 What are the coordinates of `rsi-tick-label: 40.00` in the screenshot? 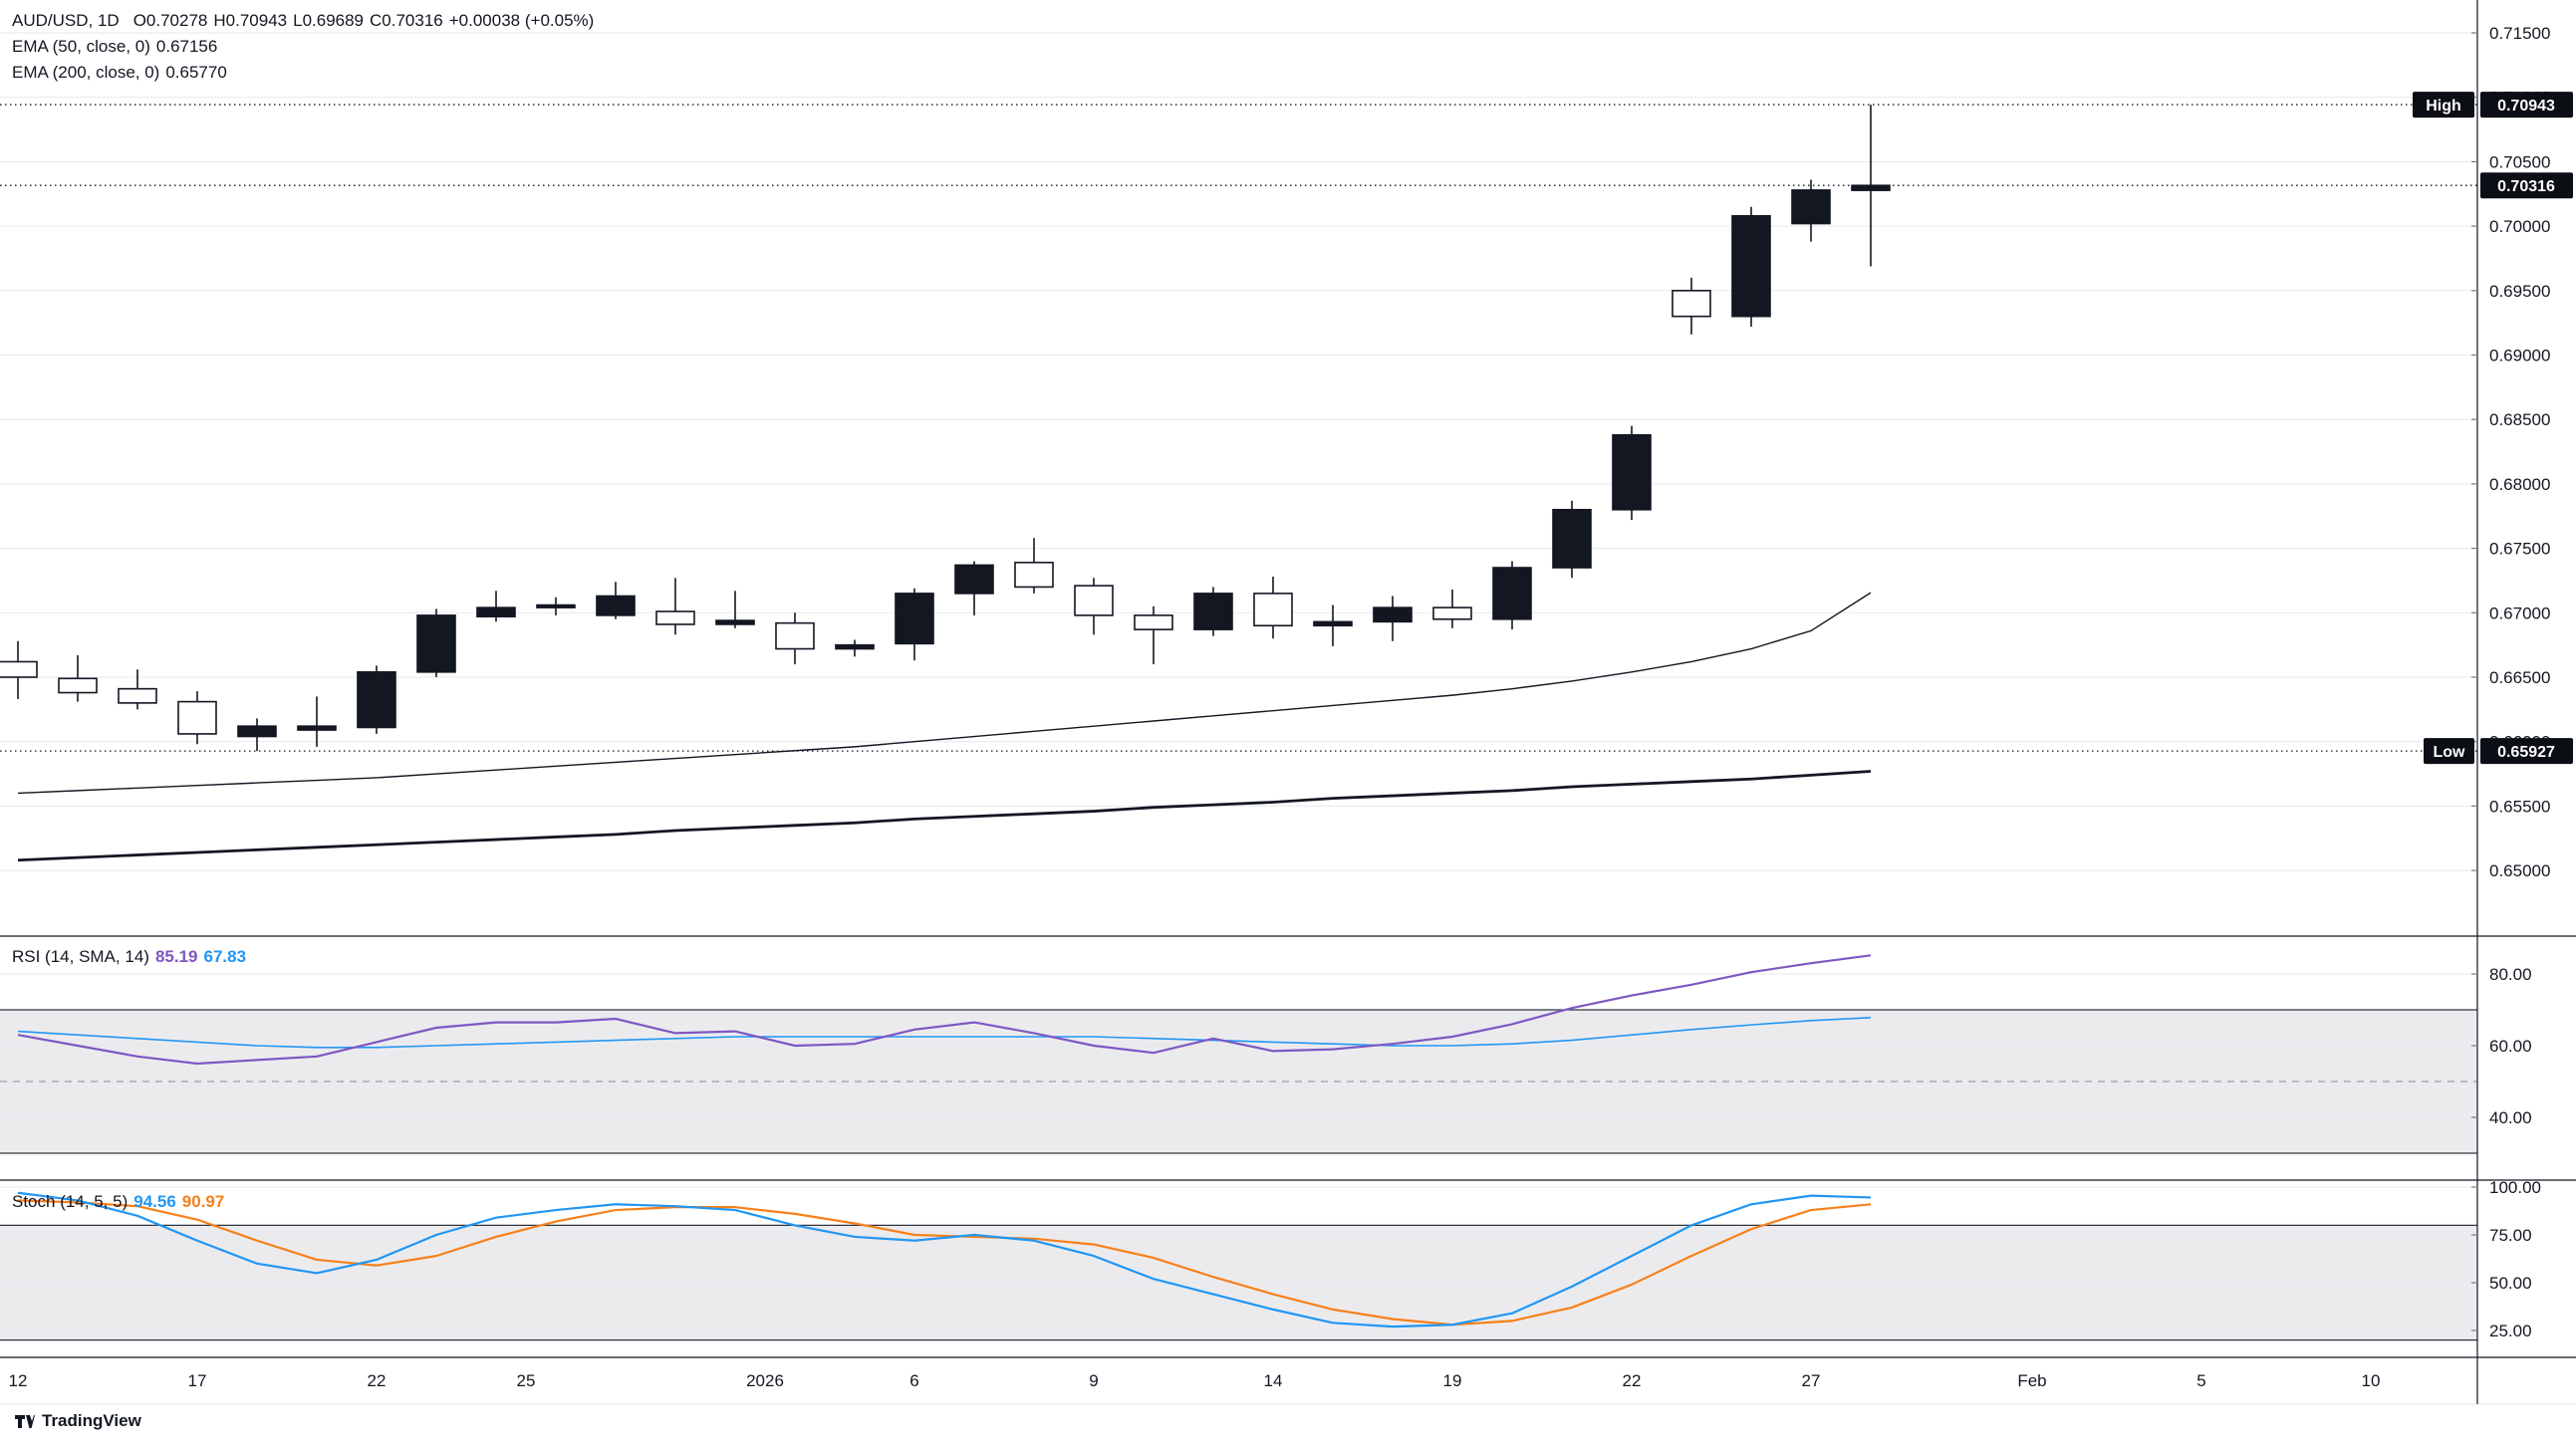 It's located at (2510, 1117).